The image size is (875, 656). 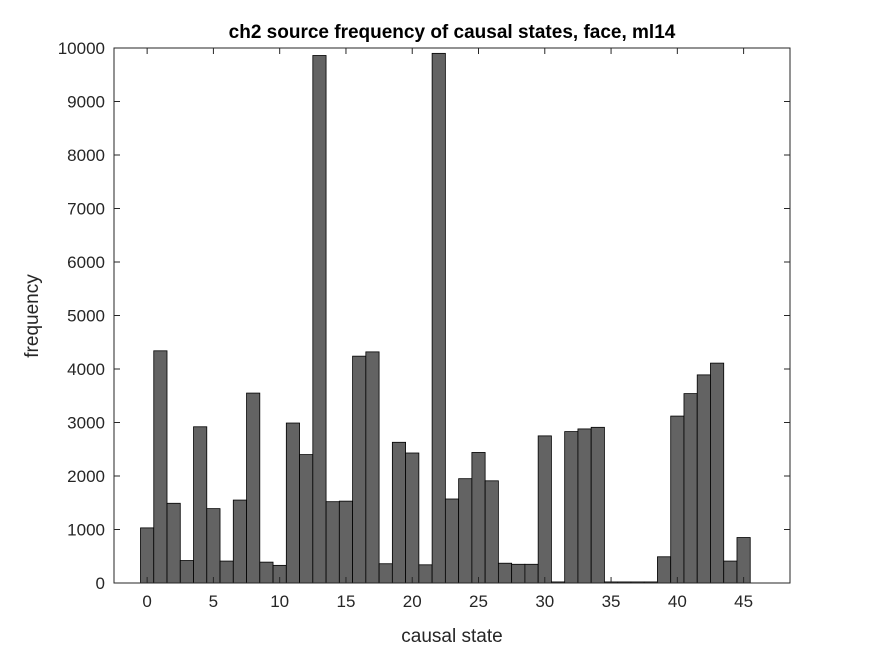 I want to click on y-tick-label: 1000, so click(x=86, y=530).